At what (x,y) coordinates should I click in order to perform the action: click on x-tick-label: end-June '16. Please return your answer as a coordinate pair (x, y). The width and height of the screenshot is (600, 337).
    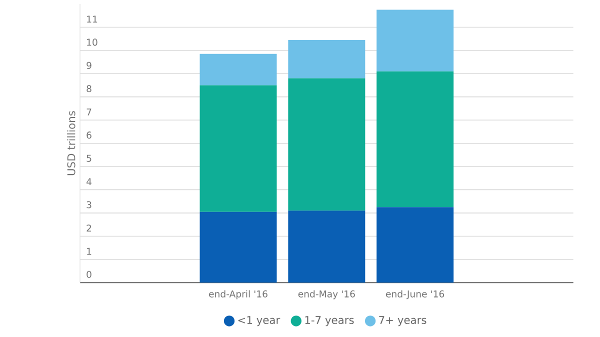
    Looking at the image, I should click on (415, 295).